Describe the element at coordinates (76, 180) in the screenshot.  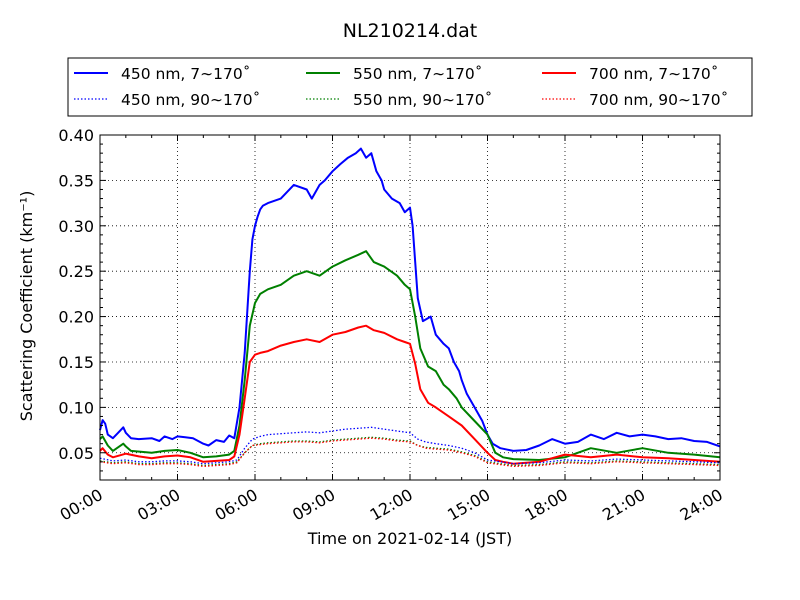
I see `y-tick-label: 0.35` at that location.